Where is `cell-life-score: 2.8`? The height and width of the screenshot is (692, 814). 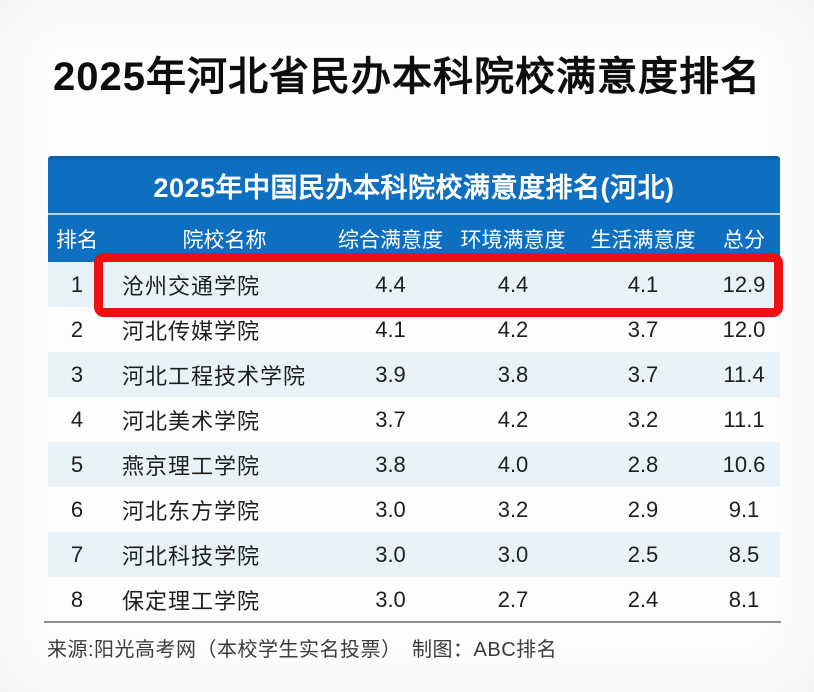
cell-life-score: 2.8 is located at coordinates (643, 464).